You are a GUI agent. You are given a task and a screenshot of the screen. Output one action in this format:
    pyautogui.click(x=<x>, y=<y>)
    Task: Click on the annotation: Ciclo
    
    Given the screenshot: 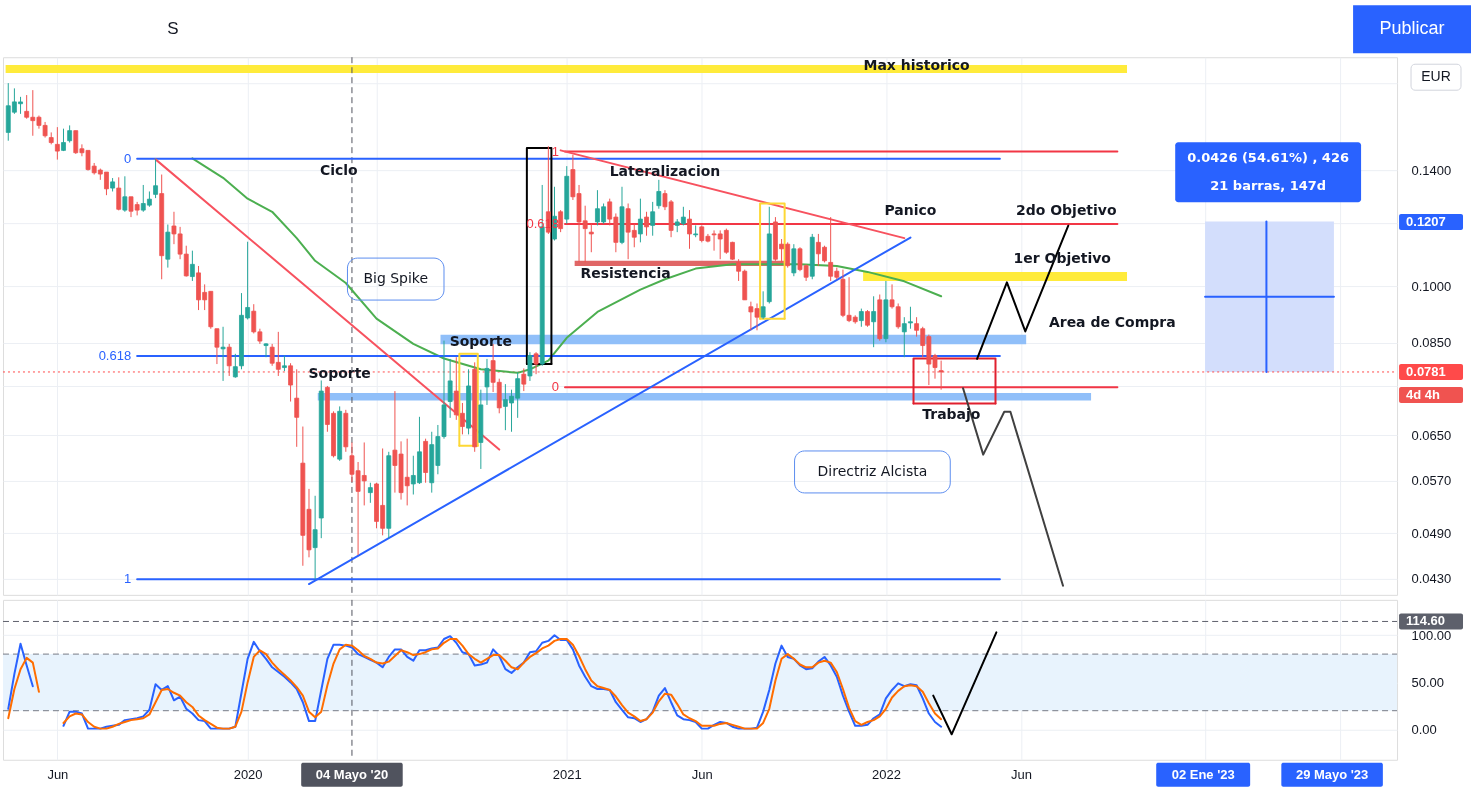 What is the action you would take?
    pyautogui.click(x=338, y=170)
    